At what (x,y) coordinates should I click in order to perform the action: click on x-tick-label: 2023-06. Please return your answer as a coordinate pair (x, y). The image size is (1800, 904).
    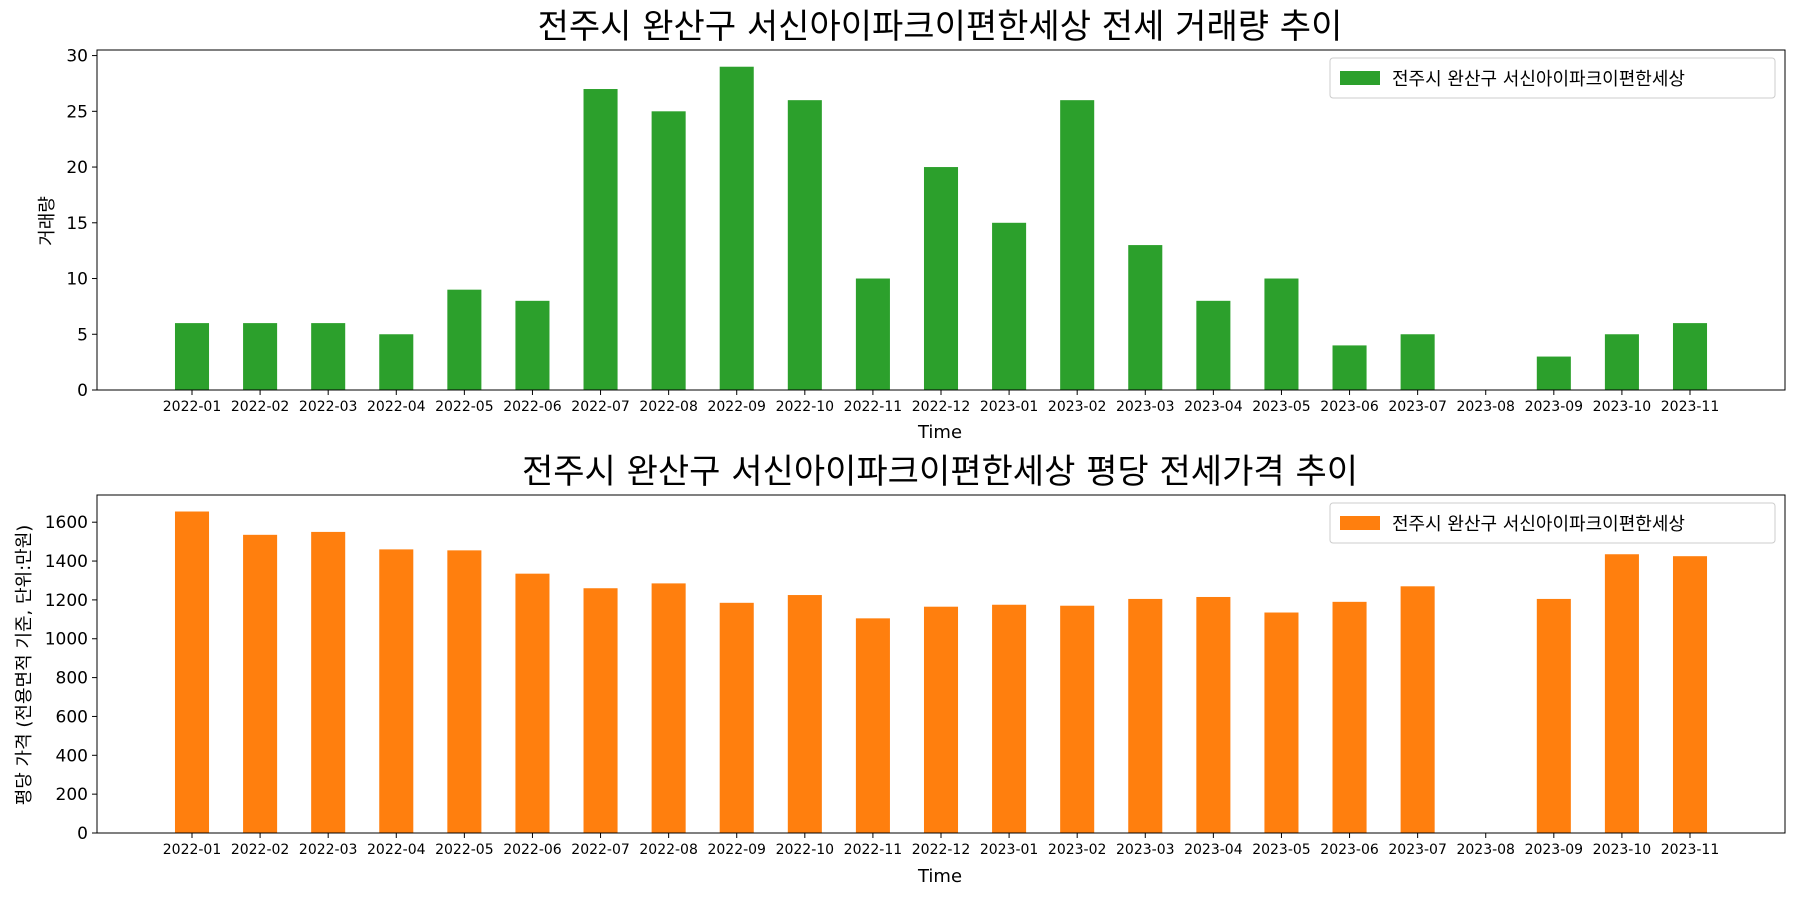
    Looking at the image, I should click on (1349, 850).